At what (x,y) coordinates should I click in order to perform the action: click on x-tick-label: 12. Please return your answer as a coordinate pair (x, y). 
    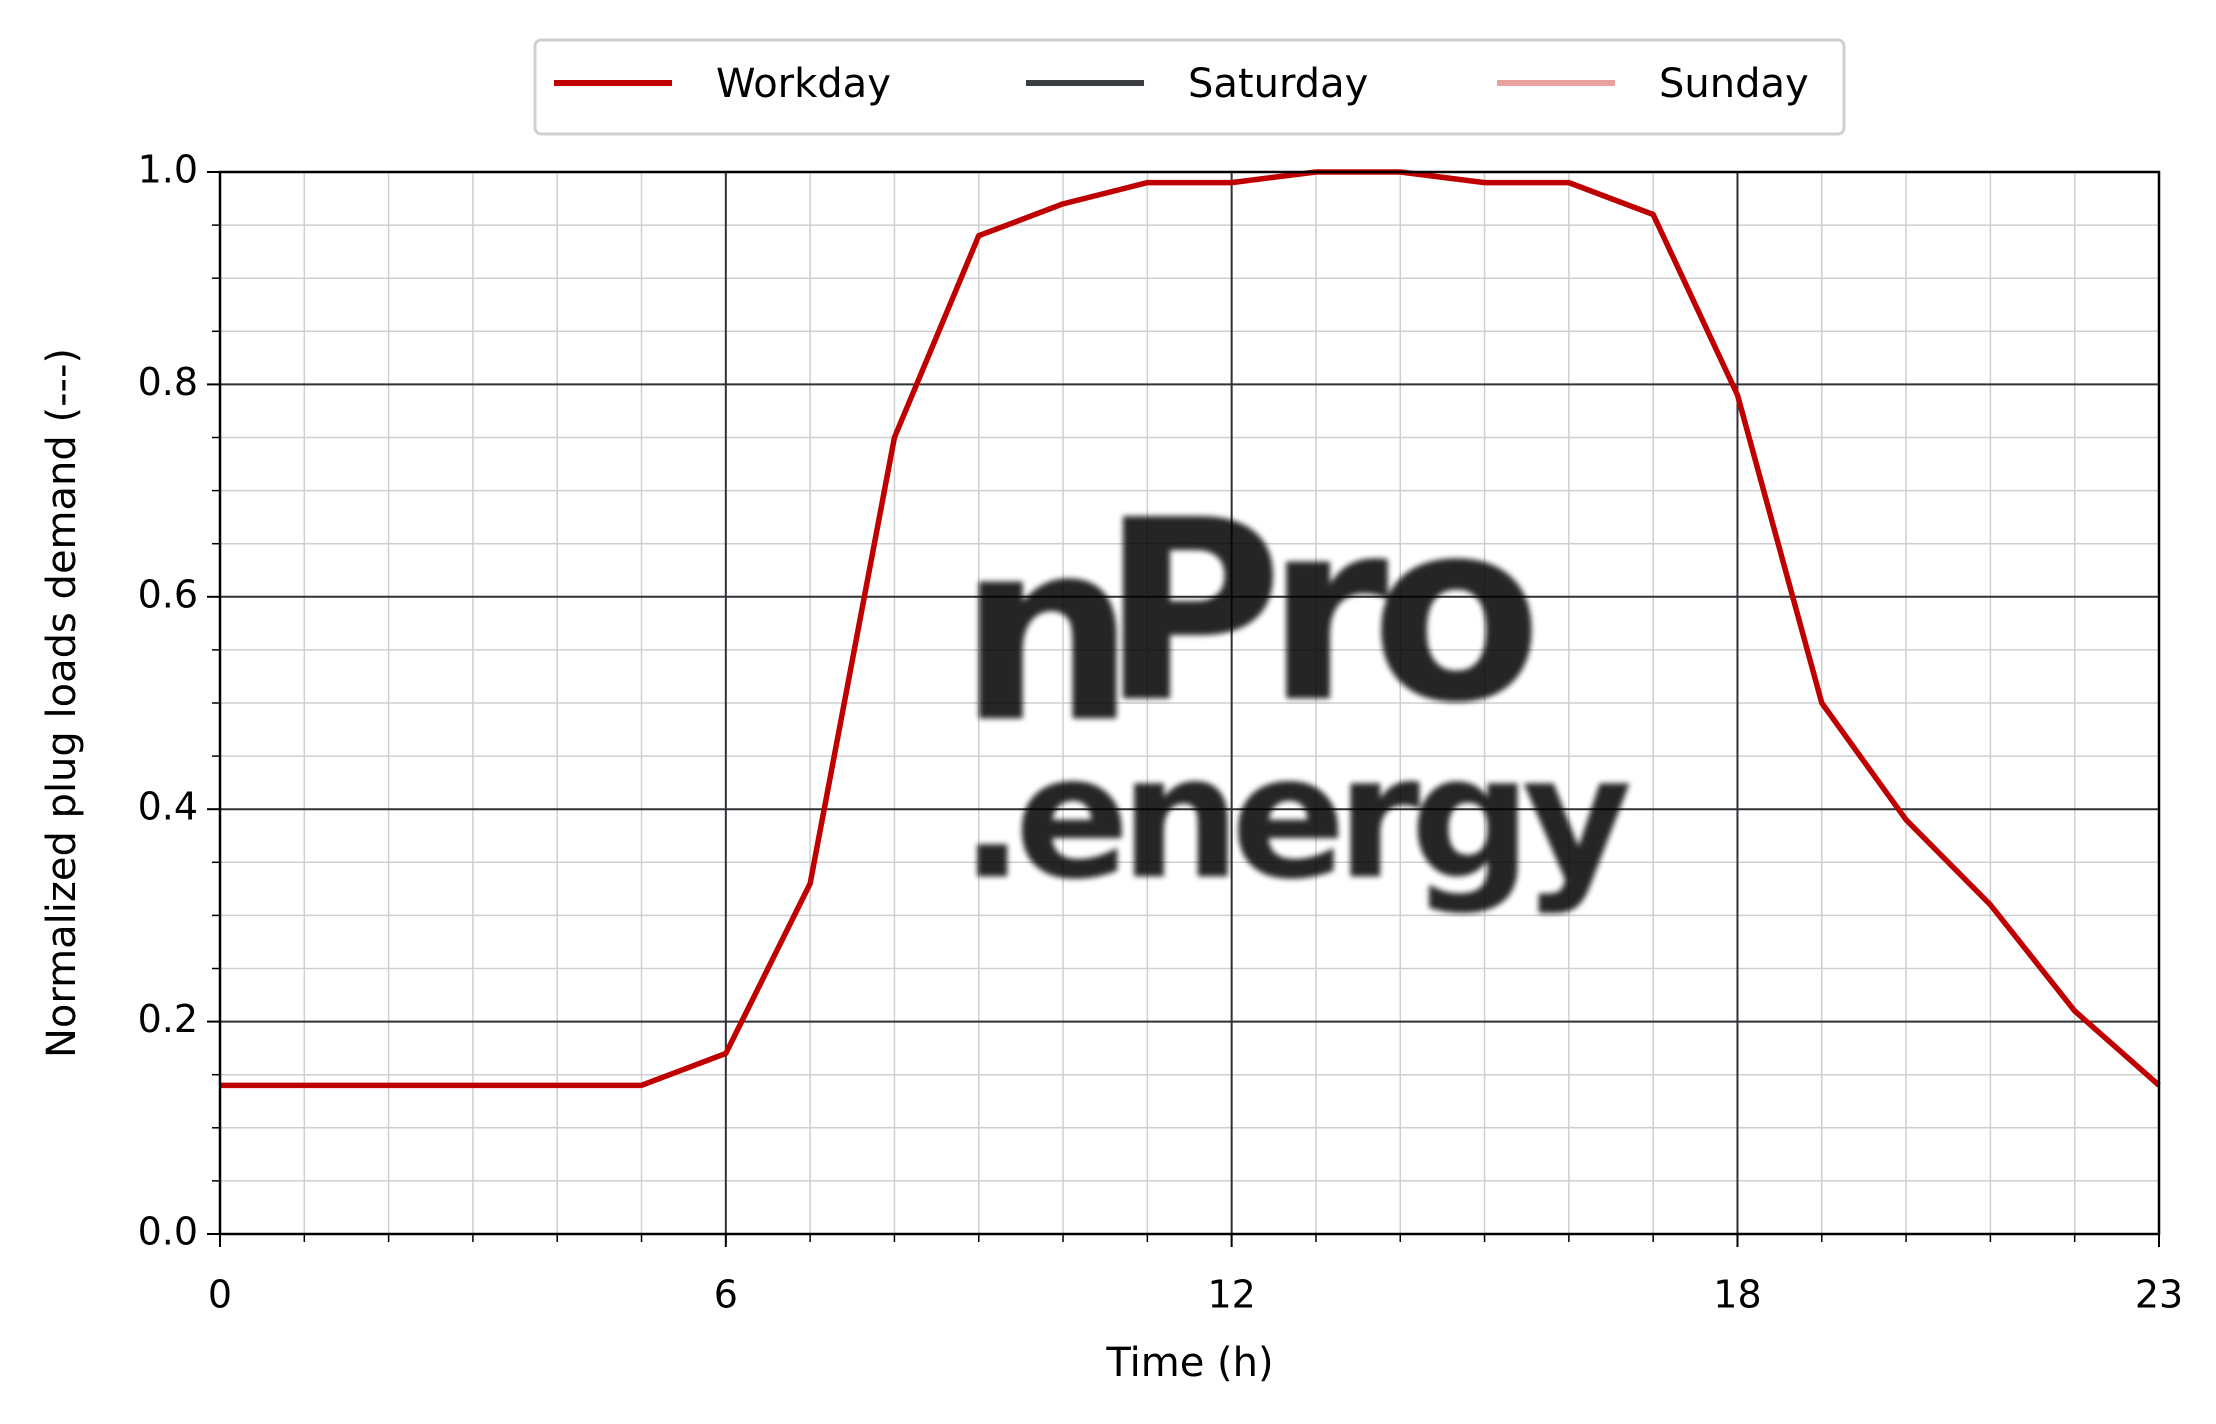
    Looking at the image, I should click on (1231, 1295).